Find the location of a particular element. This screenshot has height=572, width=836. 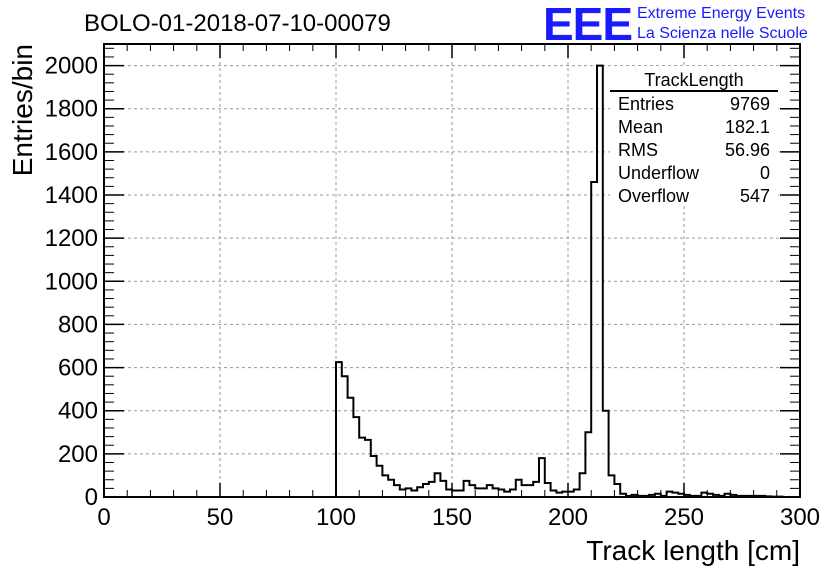

x-tick-label: 250 is located at coordinates (684, 517).